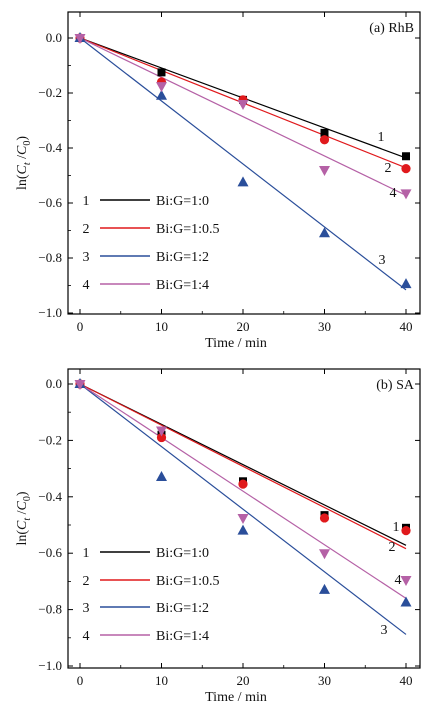 This screenshot has height=720, width=430. I want to click on panel-title: (a) RhB, so click(391, 28).